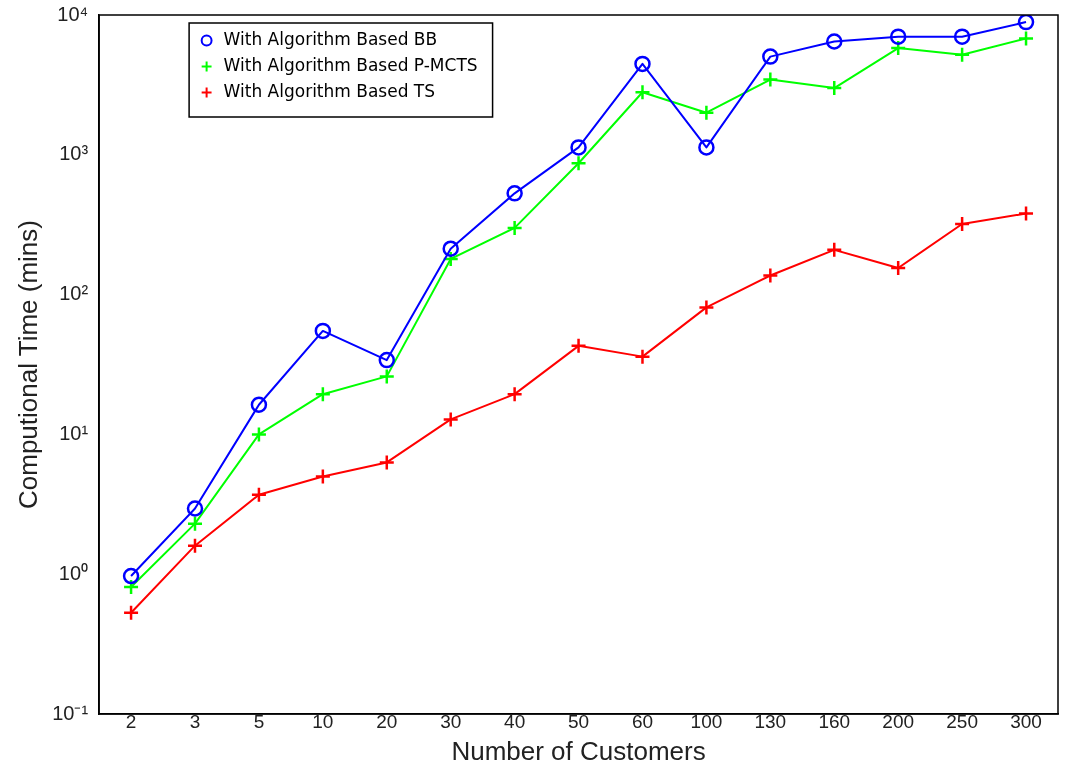 The height and width of the screenshot is (774, 1080). What do you see at coordinates (131, 721) in the screenshot?
I see `x-tick-label: 2` at bounding box center [131, 721].